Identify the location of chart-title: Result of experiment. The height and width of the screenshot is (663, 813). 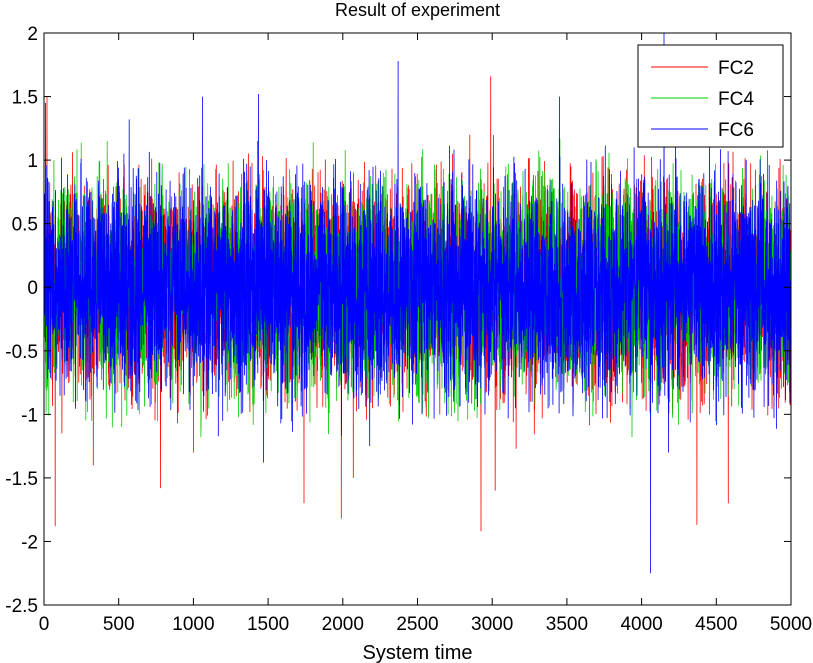
(417, 10).